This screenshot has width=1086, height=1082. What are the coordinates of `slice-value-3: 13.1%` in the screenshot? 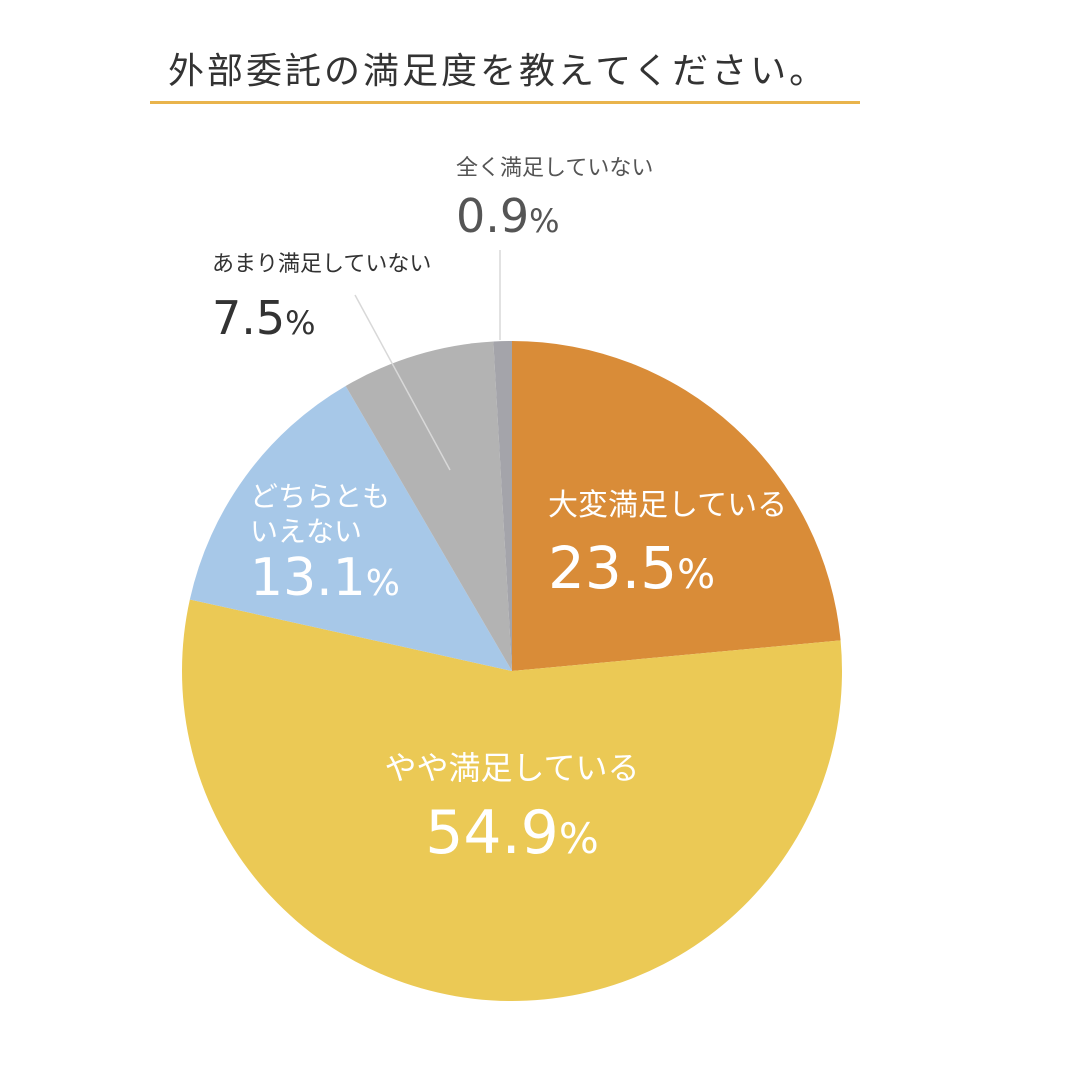 It's located at (325, 578).